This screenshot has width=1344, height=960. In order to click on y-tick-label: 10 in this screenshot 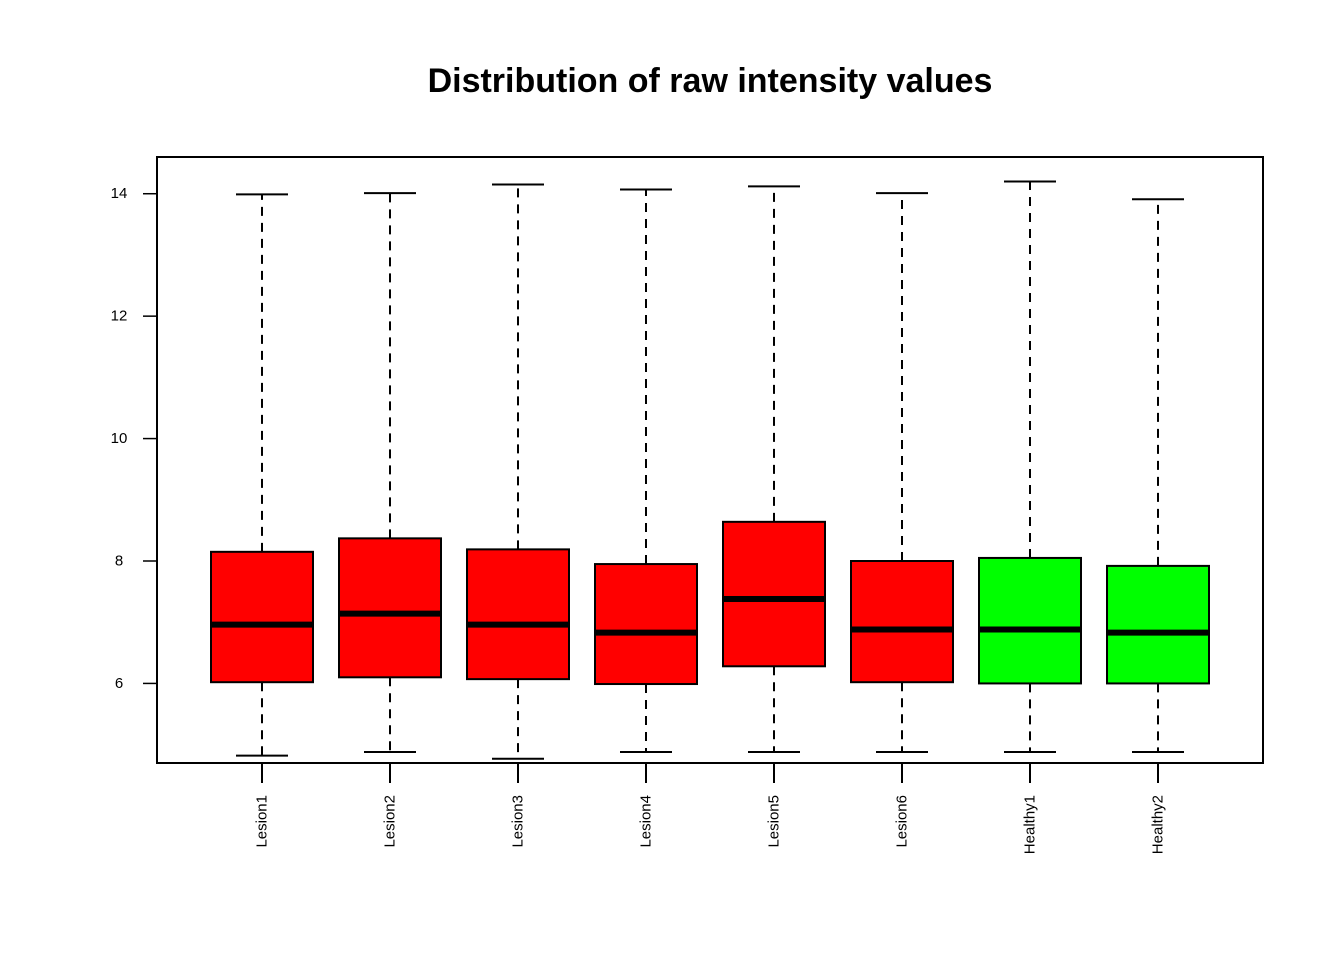, I will do `click(119, 438)`.